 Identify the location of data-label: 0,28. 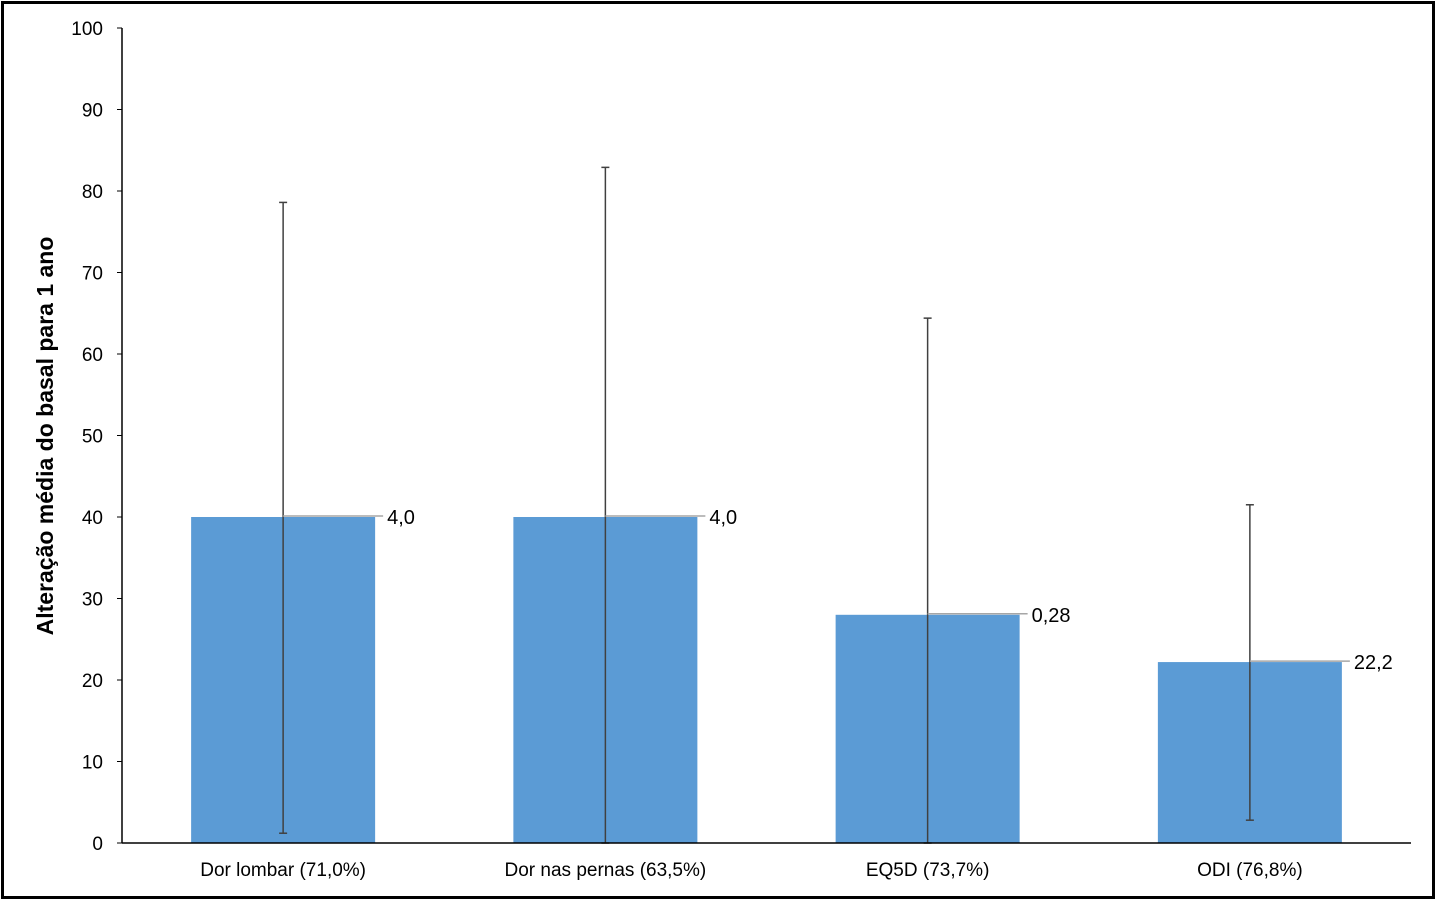
(1051, 616).